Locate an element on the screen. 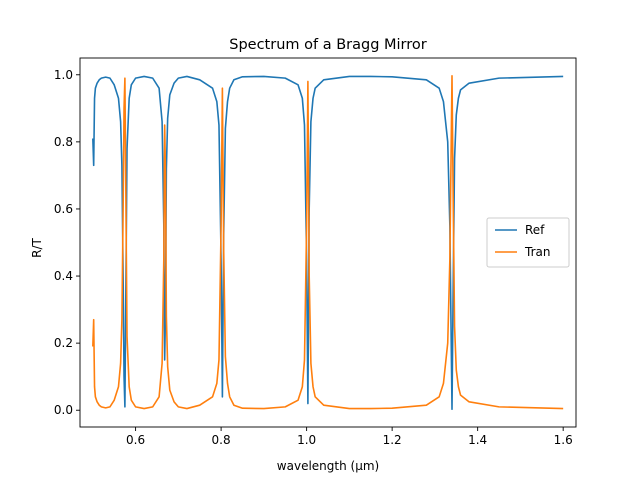  chart-title: Spectrum of a Bragg Mirror is located at coordinates (328, 45).